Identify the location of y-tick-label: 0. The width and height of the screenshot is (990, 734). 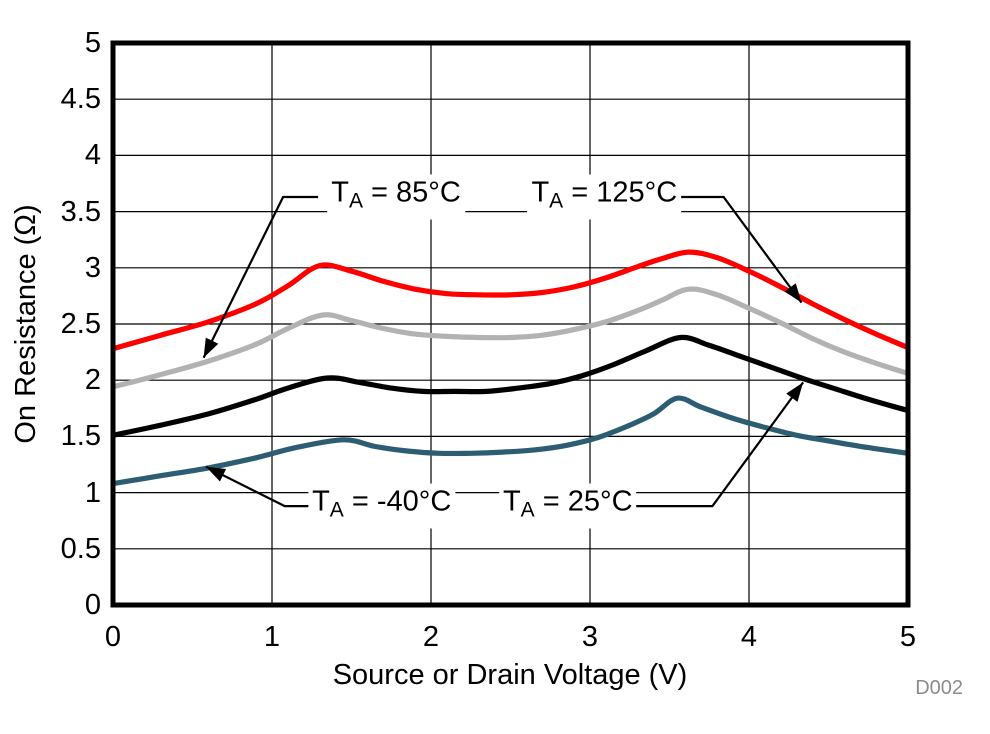
(92, 605).